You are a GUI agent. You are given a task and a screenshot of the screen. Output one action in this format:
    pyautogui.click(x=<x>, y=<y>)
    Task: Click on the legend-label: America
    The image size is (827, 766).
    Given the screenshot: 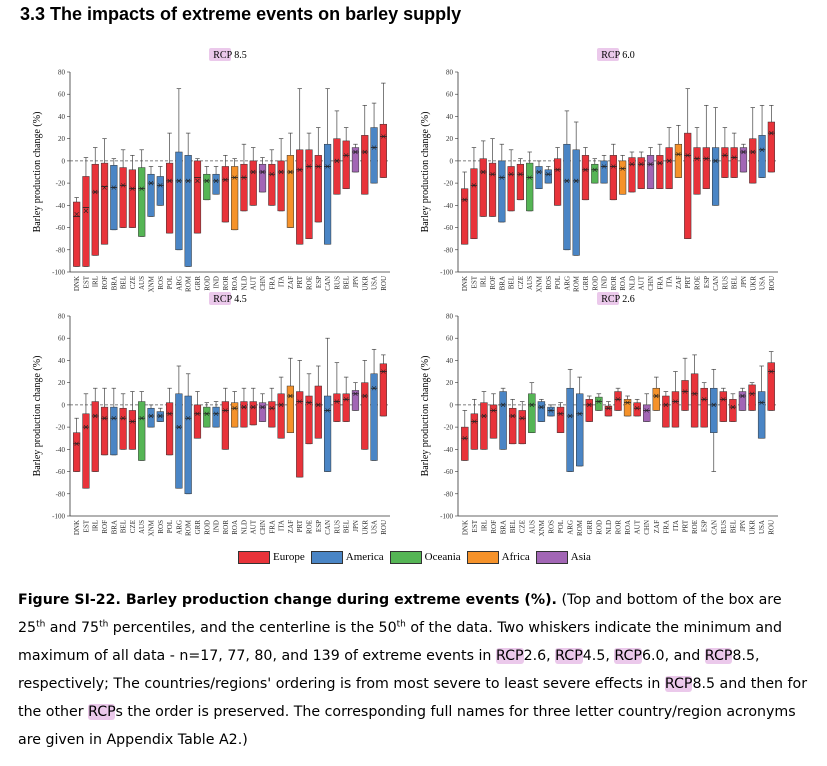 What is the action you would take?
    pyautogui.click(x=364, y=557)
    